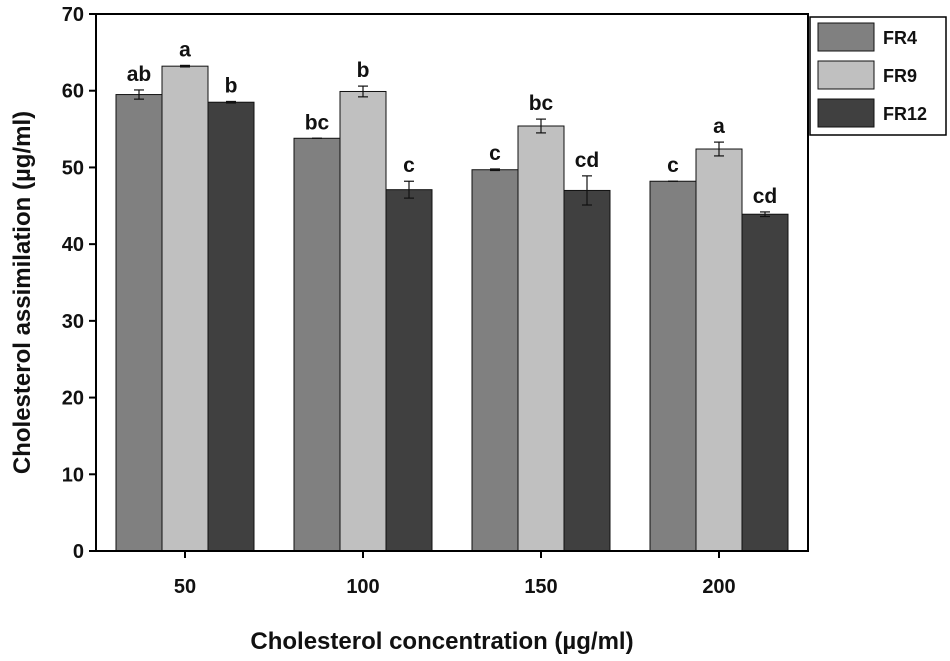 This screenshot has height=661, width=950. Describe the element at coordinates (73, 15) in the screenshot. I see `y-tick-label: 70` at that location.